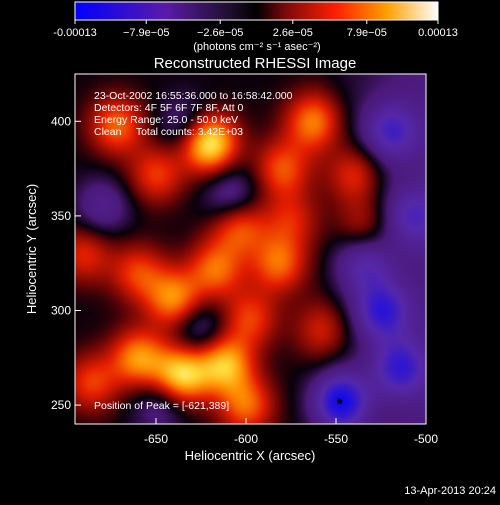 The height and width of the screenshot is (505, 500). What do you see at coordinates (61, 310) in the screenshot?
I see `y-tick-label: 300` at bounding box center [61, 310].